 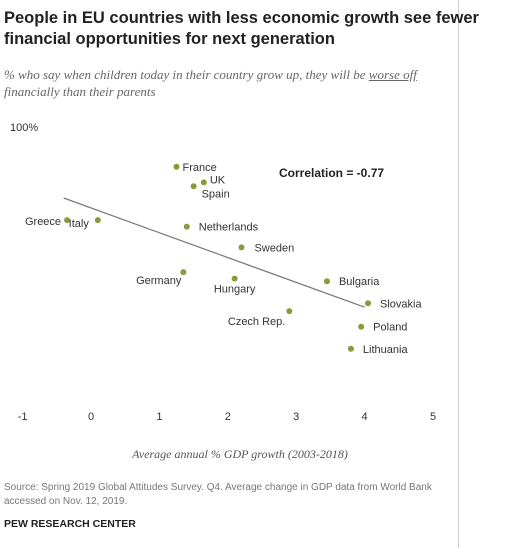 I want to click on point-label-poland: Poland, so click(x=390, y=328).